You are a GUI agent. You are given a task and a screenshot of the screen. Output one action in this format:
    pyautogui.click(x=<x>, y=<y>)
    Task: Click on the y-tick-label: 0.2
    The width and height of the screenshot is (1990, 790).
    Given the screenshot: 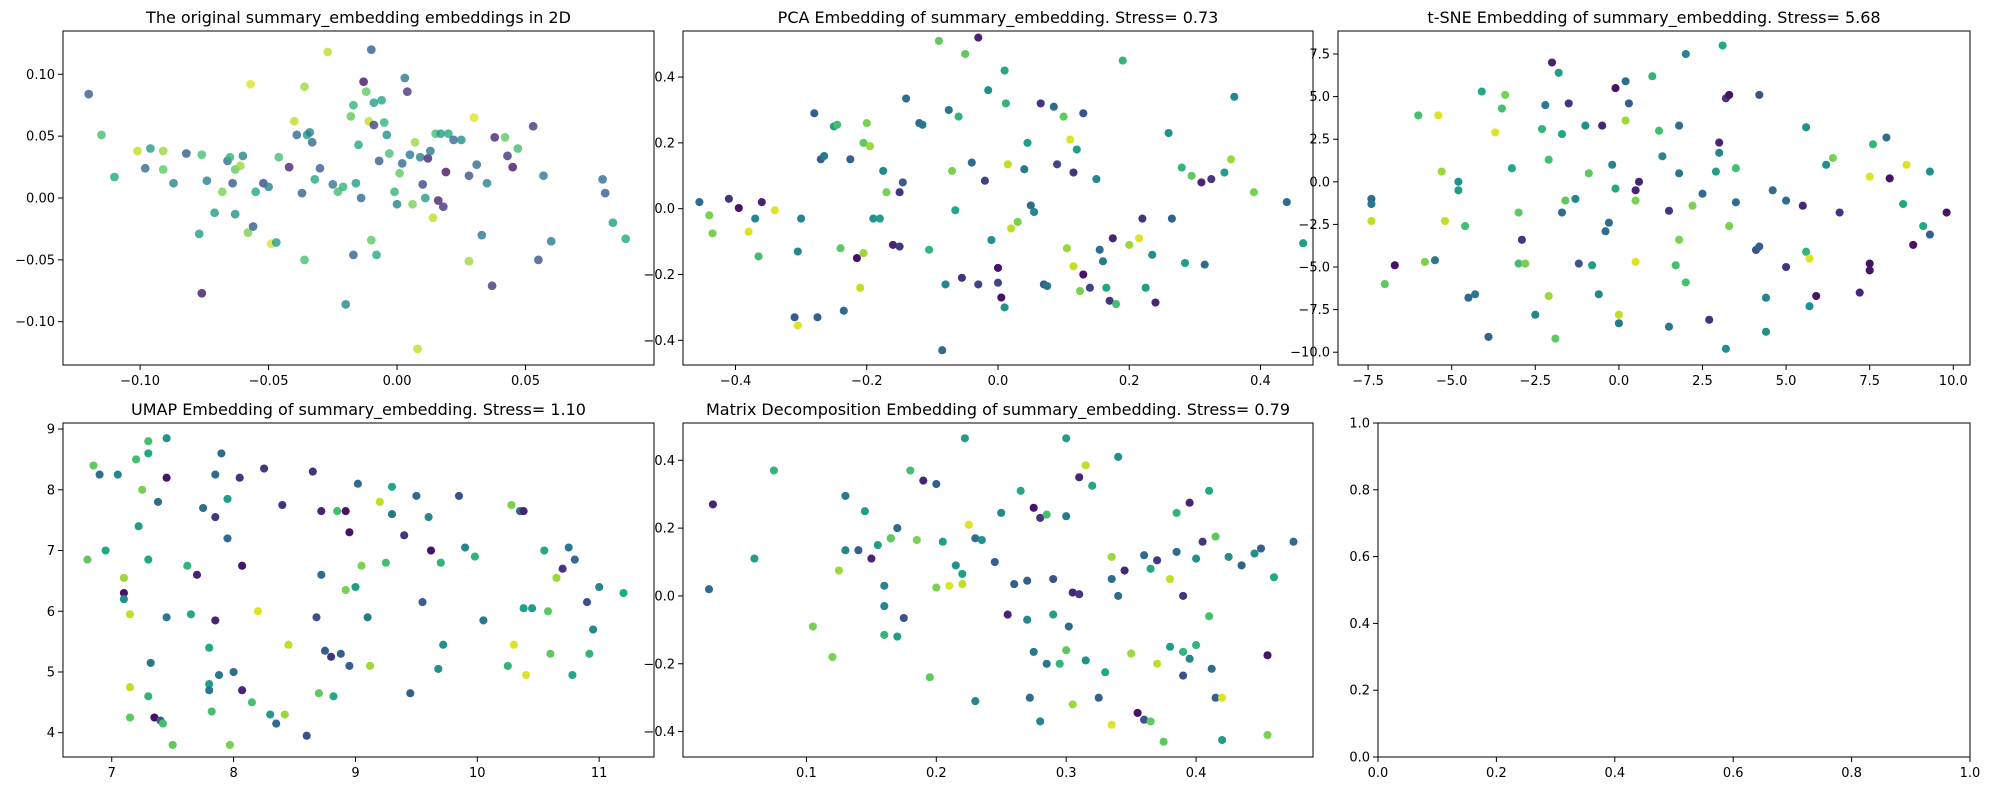 What is the action you would take?
    pyautogui.click(x=664, y=143)
    